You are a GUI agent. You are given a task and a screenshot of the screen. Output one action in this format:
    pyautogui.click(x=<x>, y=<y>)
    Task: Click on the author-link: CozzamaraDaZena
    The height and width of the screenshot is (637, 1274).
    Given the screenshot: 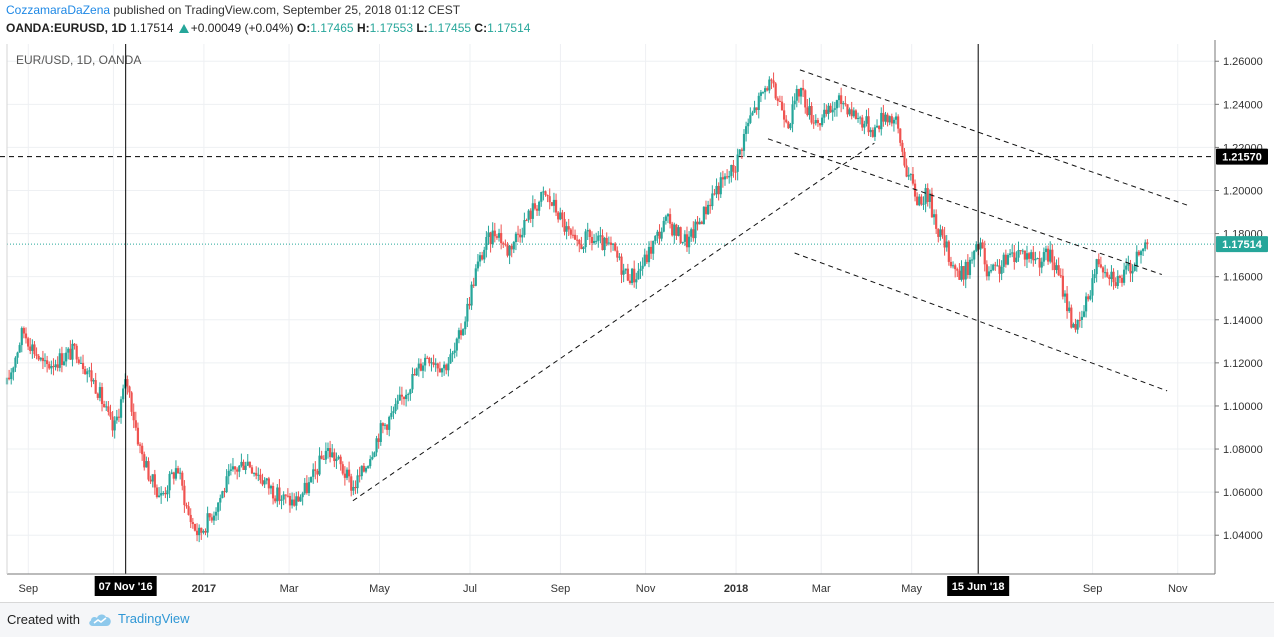 What is the action you would take?
    pyautogui.click(x=58, y=10)
    